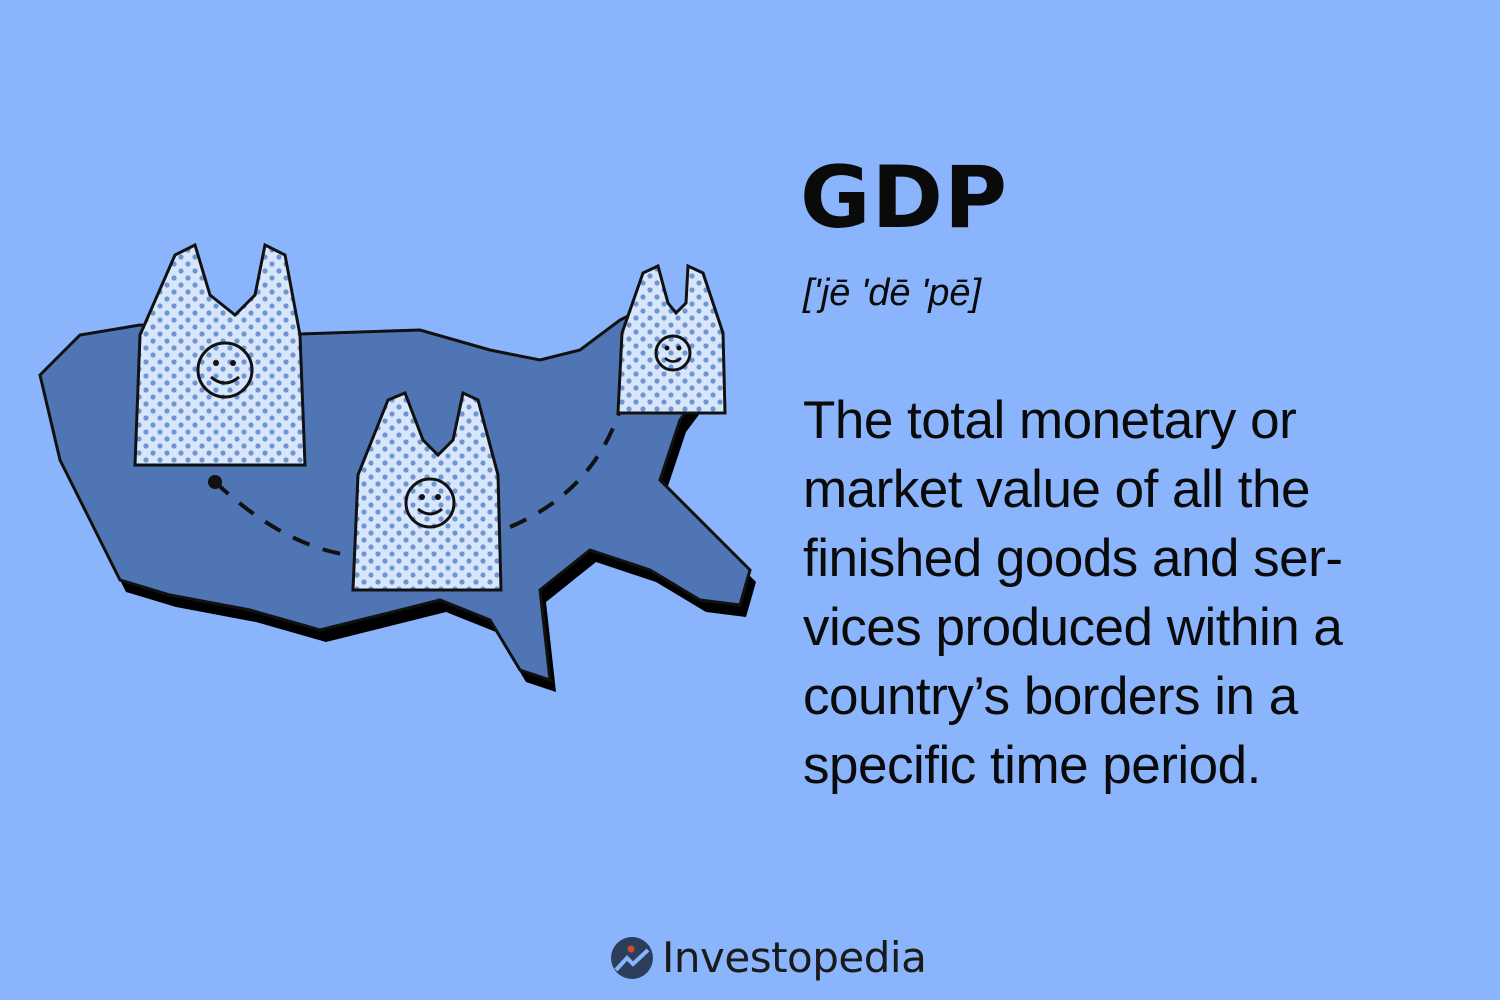  I want to click on definition-line: specific time period., so click(1032, 765).